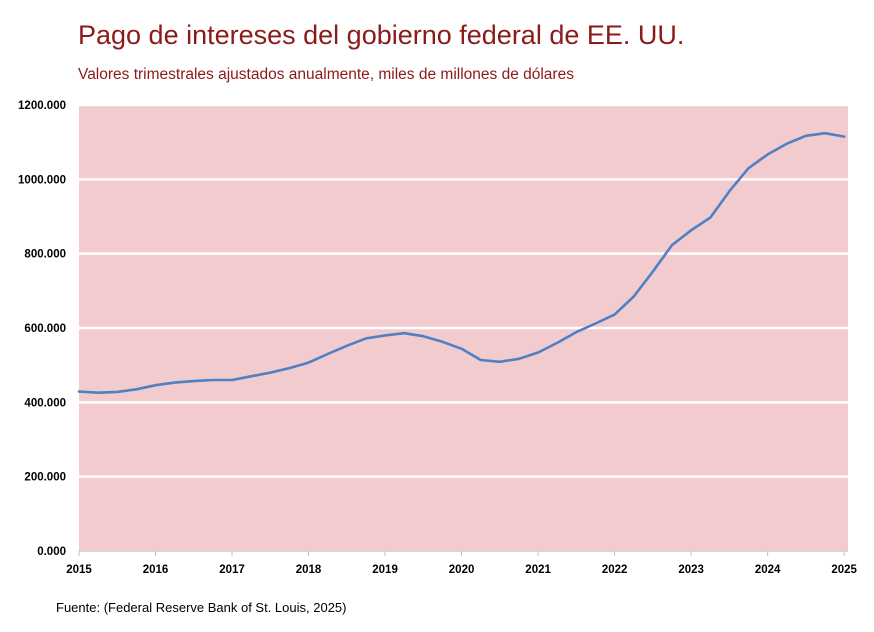  I want to click on y-tick-label: 1200.000, so click(42, 106).